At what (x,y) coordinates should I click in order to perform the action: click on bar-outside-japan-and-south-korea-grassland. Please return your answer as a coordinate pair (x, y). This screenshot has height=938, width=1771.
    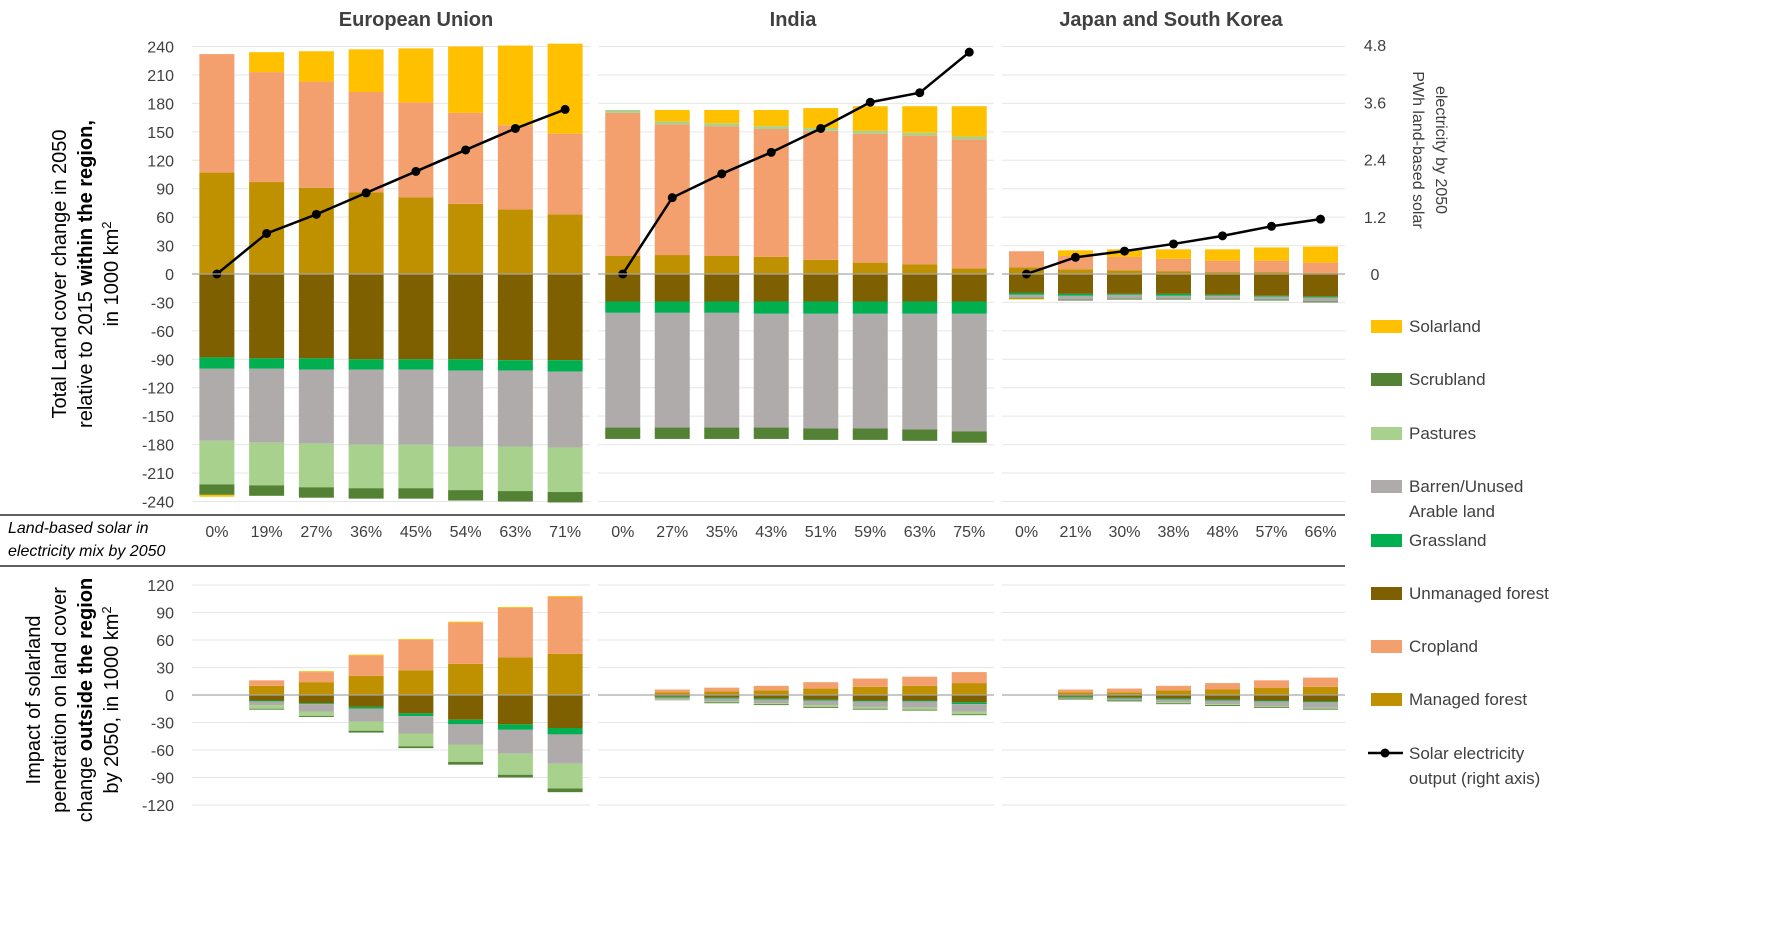
    Looking at the image, I should click on (1173, 699).